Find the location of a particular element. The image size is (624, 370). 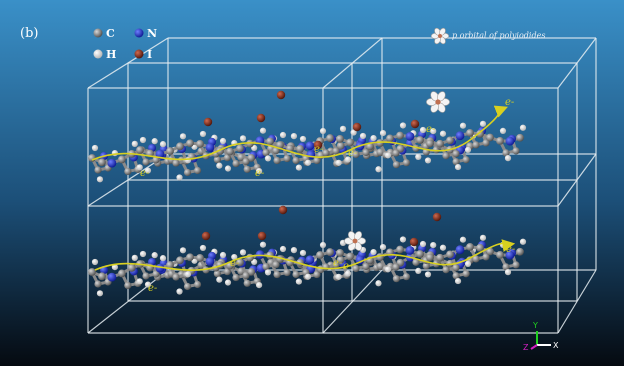

orbital-legend-label: p orbital of polyiodides is located at coordinates (498, 35).